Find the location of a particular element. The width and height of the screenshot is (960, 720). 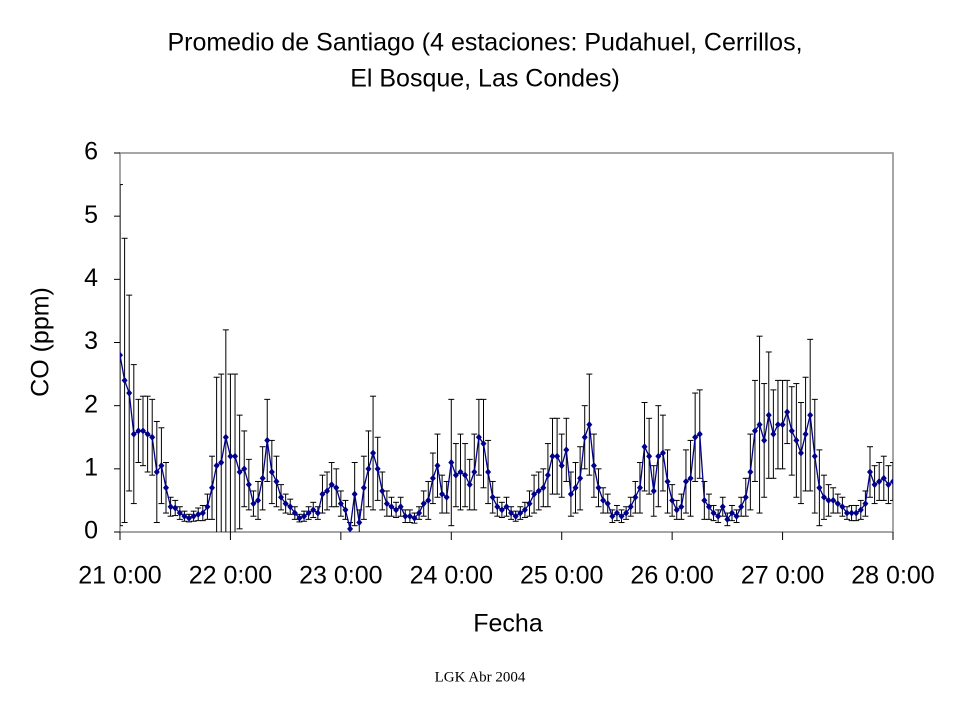

chart-title: El Bosque, Las Condes) is located at coordinates (485, 79).